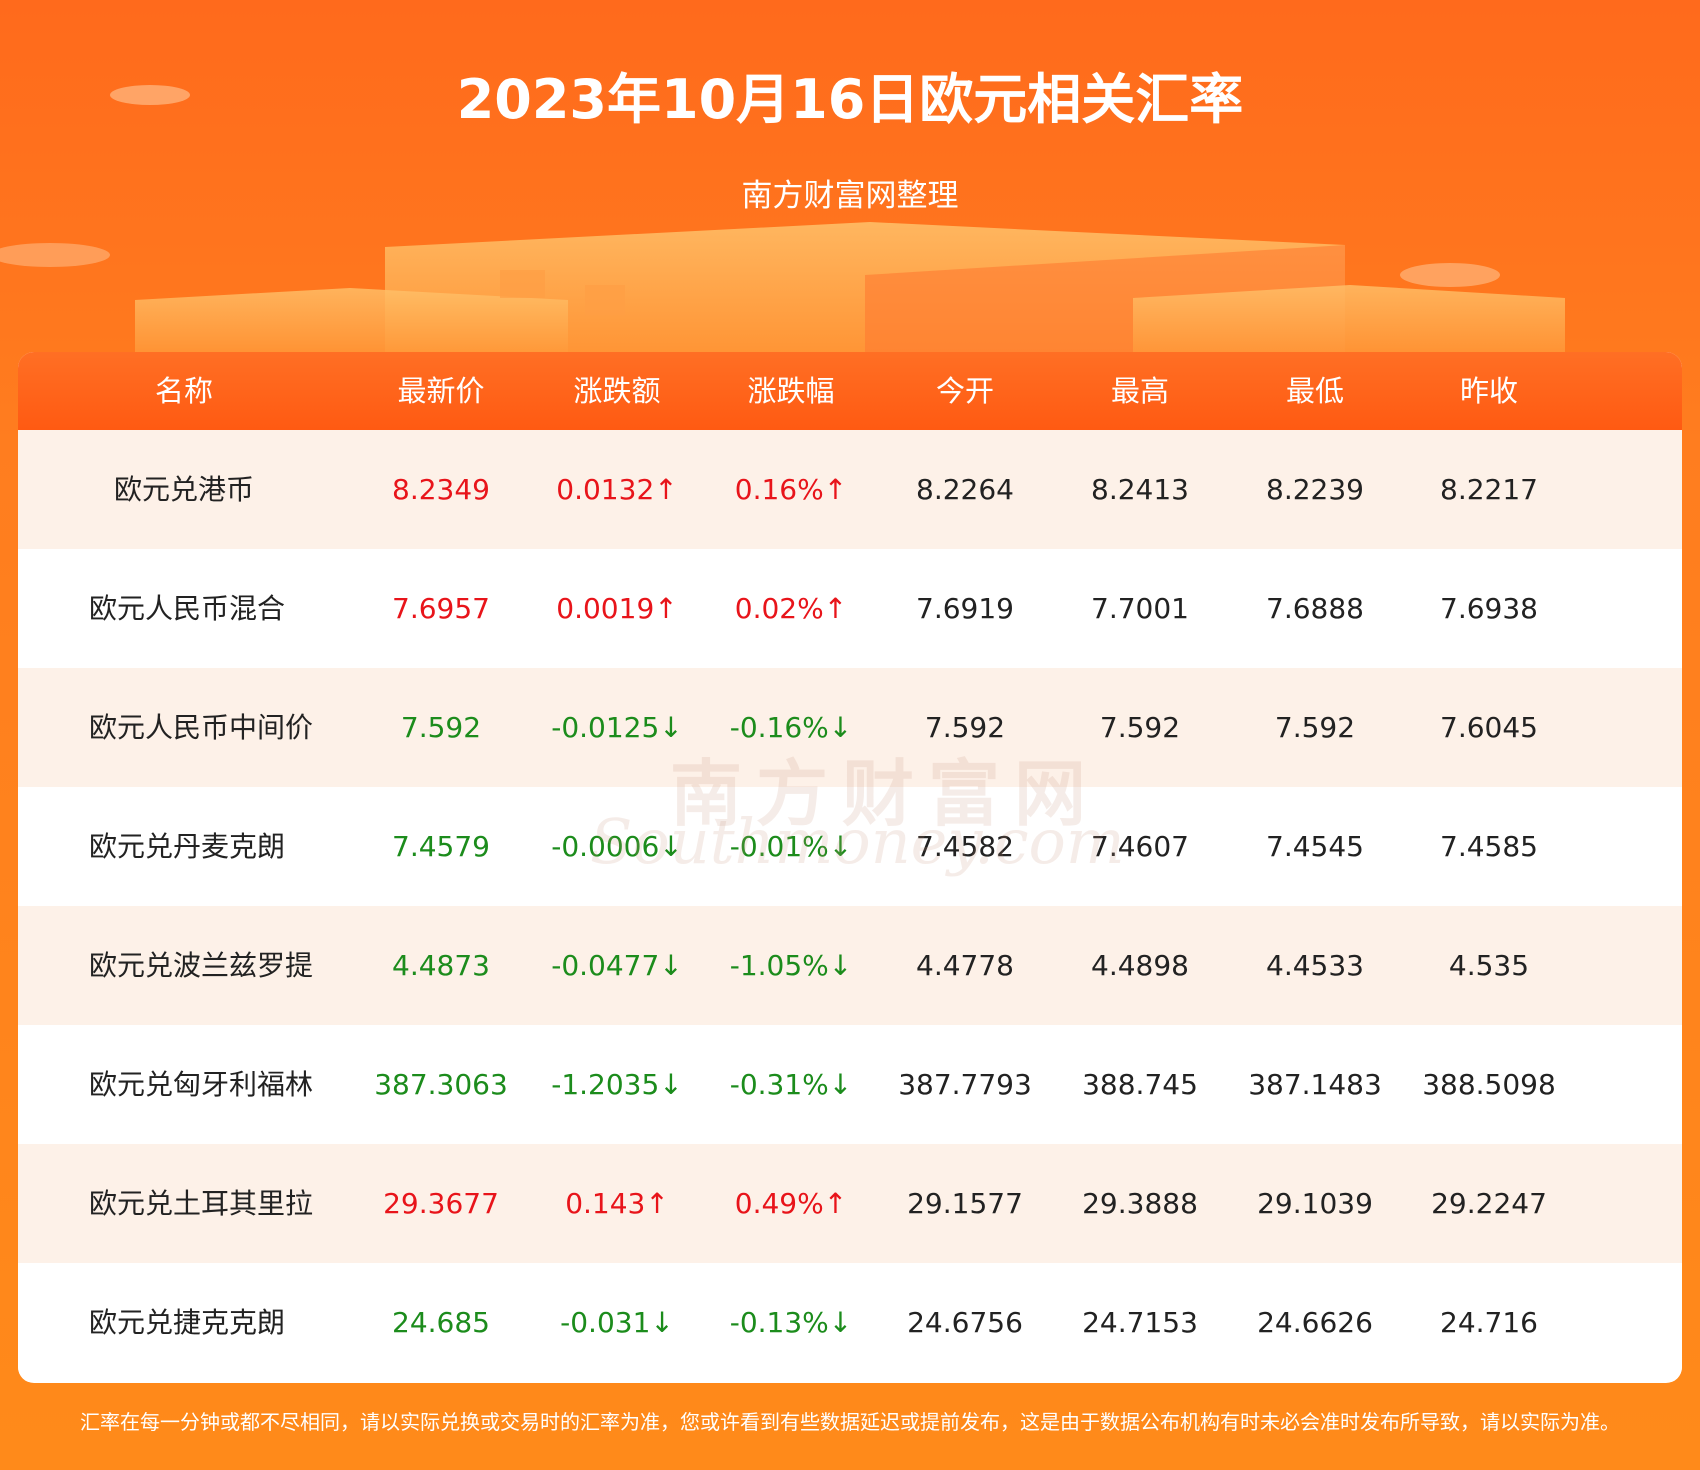 The width and height of the screenshot is (1700, 1470). What do you see at coordinates (1139, 391) in the screenshot?
I see `header-cell: 最高` at bounding box center [1139, 391].